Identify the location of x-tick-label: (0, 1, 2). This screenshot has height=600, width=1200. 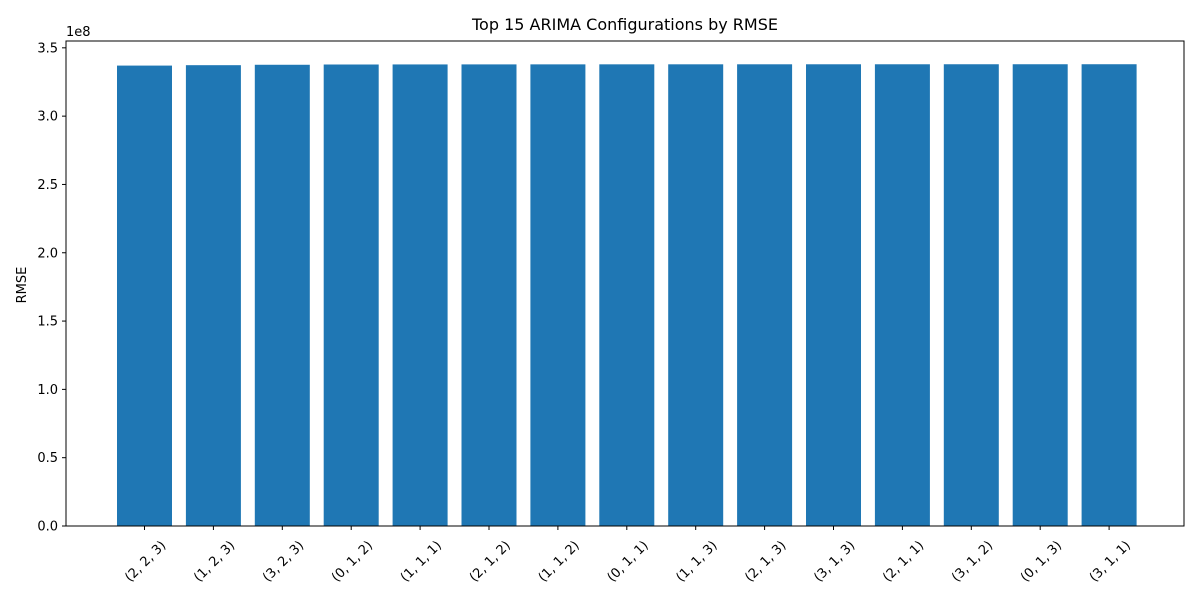
(352, 561).